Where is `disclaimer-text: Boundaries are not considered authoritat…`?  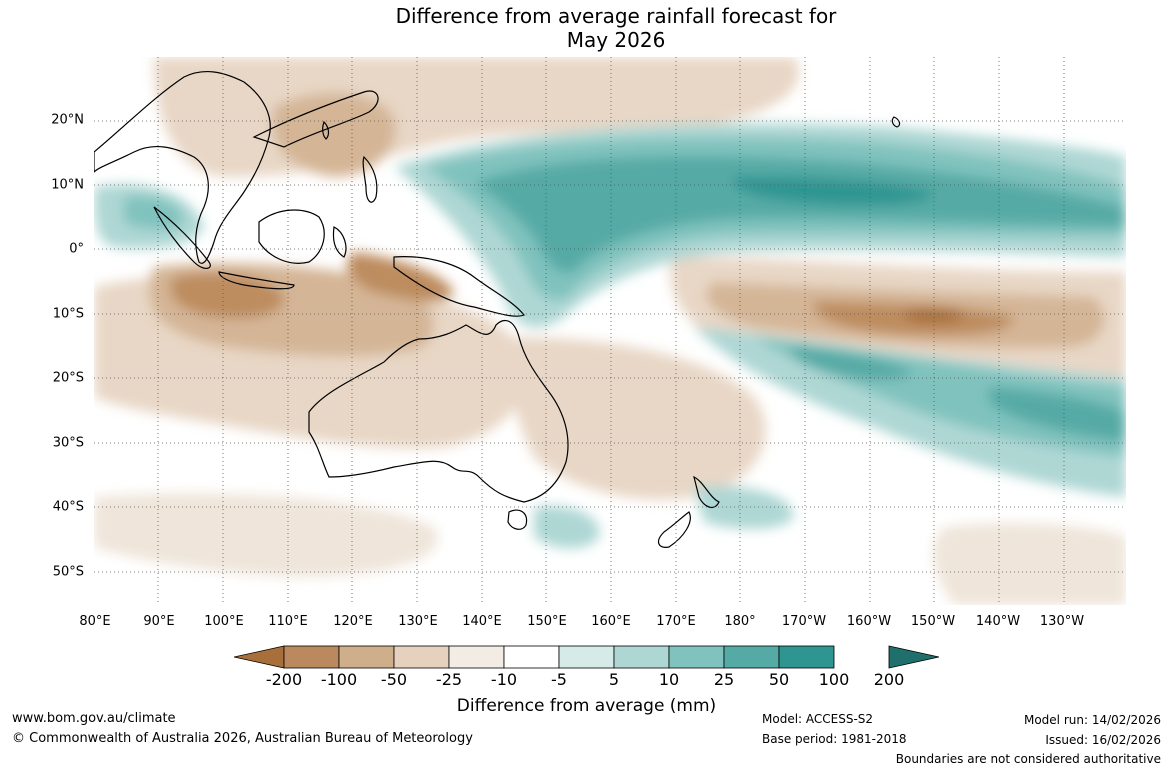 disclaimer-text: Boundaries are not considered authoritat… is located at coordinates (1028, 759).